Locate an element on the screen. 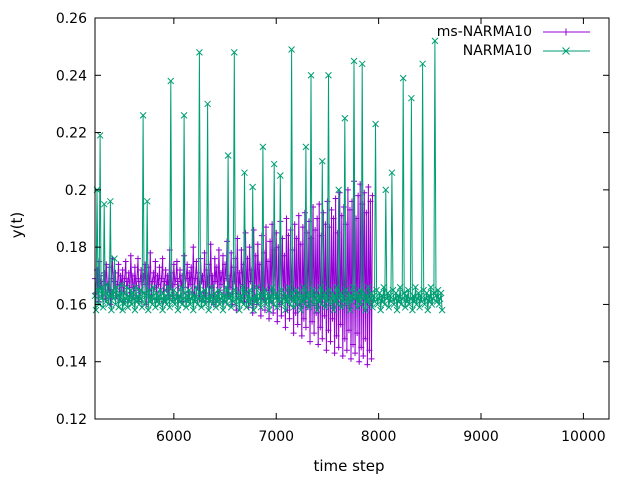 Image resolution: width=640 pixels, height=480 pixels. x-tick-label: 6000 is located at coordinates (174, 437).